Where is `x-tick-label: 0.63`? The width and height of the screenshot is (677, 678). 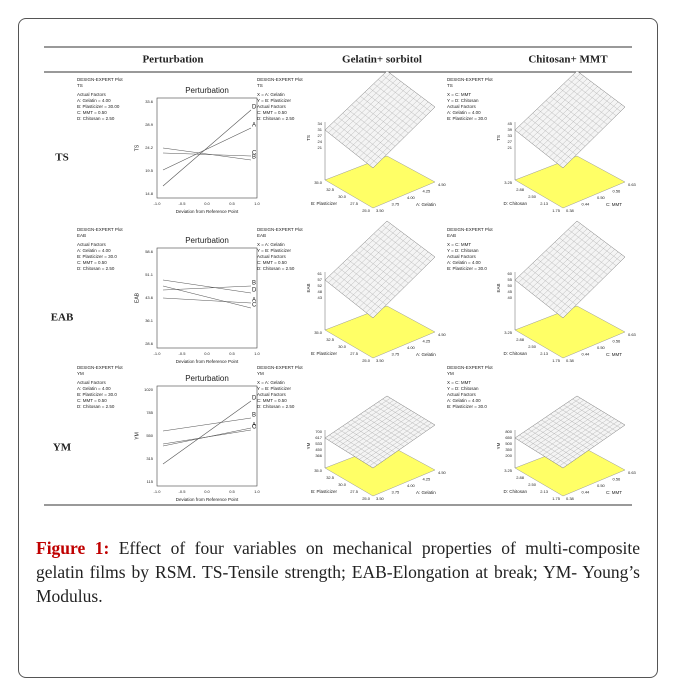
x-tick-label: 0.63 is located at coordinates (632, 472).